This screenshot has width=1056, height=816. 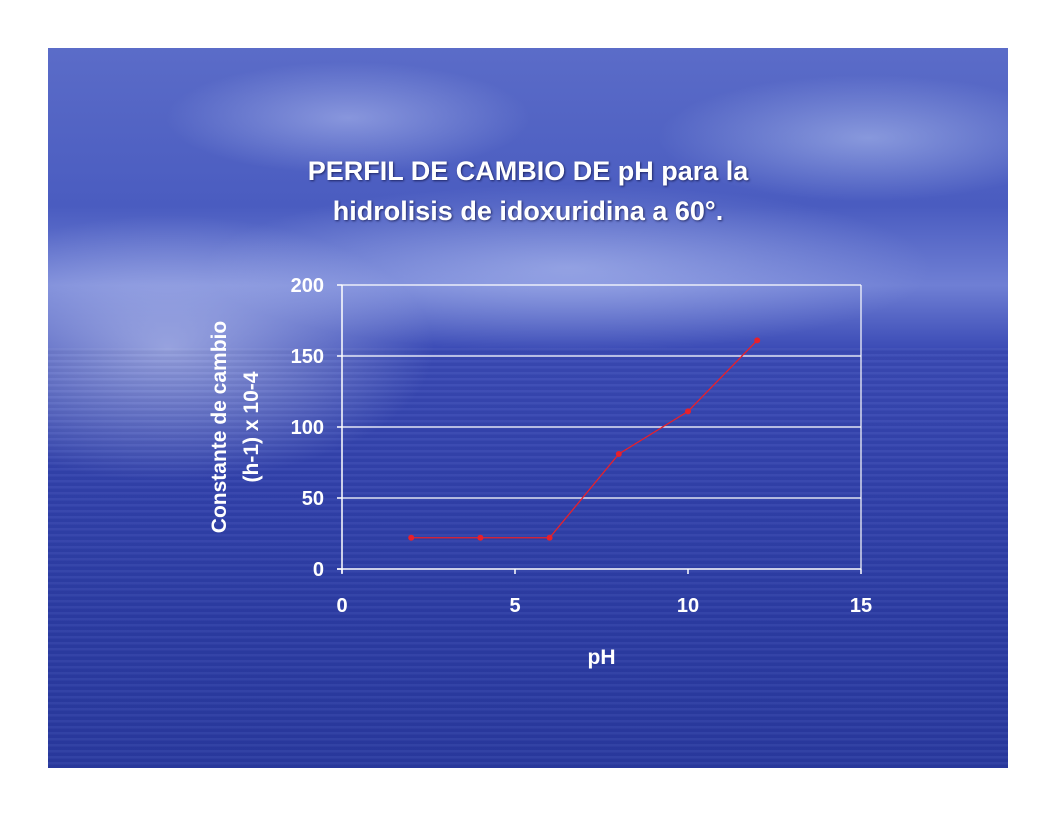 What do you see at coordinates (528, 171) in the screenshot?
I see `chart-title-line-1: PERFIL DE CAMBIO DE pH para la` at bounding box center [528, 171].